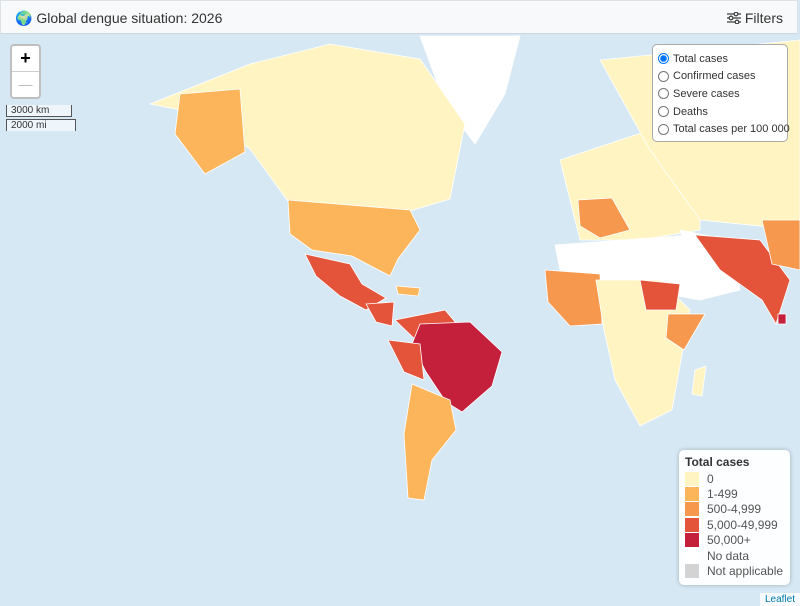 The height and width of the screenshot is (606, 800). I want to click on usa, so click(354, 238).